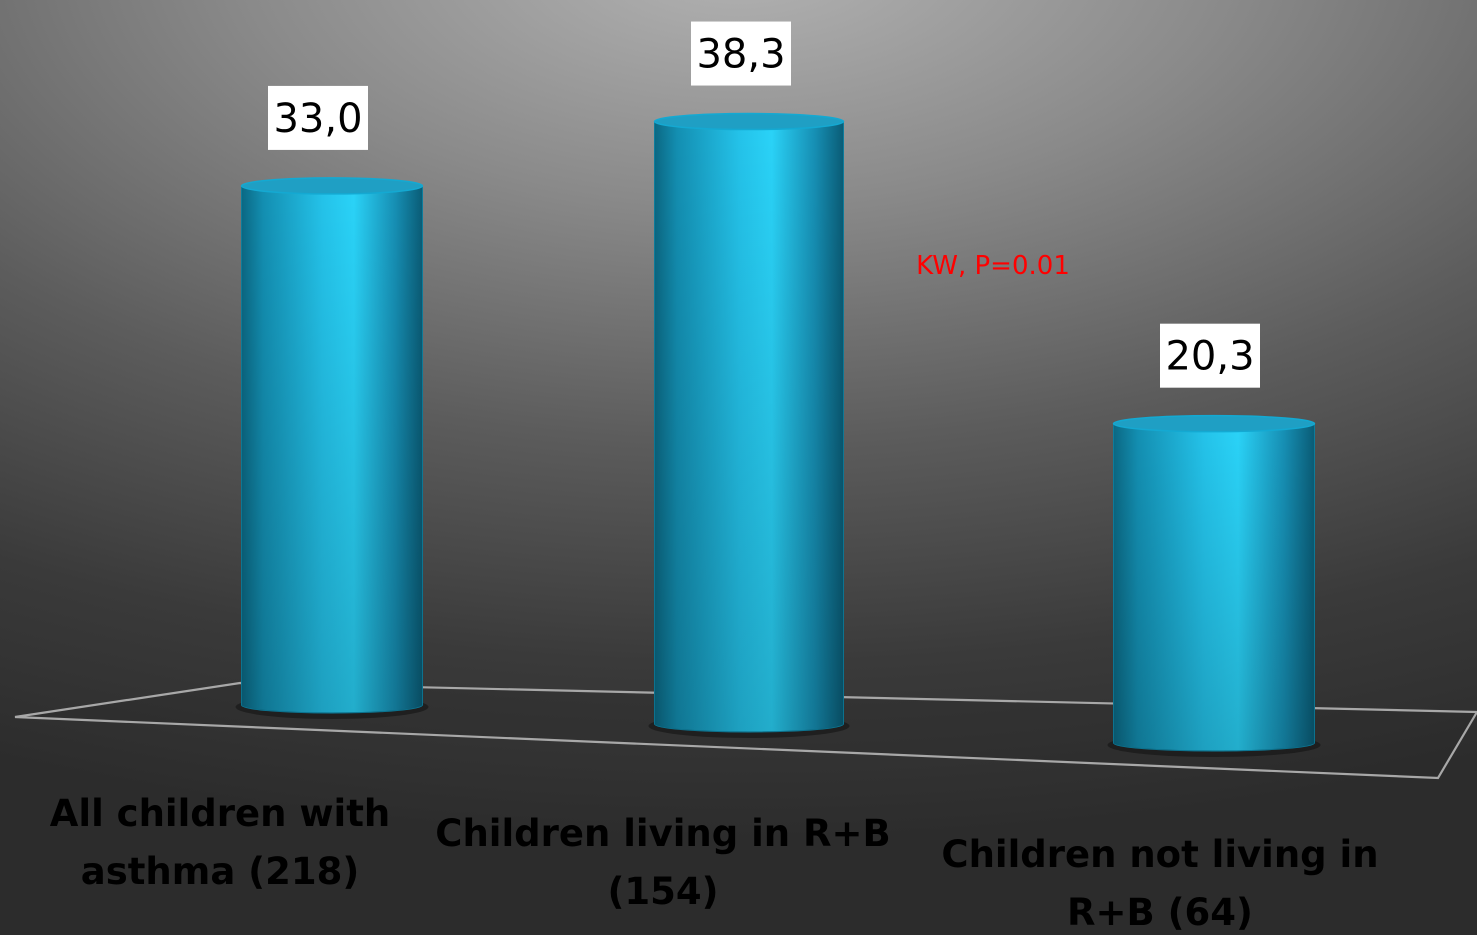 This screenshot has height=935, width=1477. Describe the element at coordinates (1159, 883) in the screenshot. I see `category-label-3: Children not living in R+B (64)` at that location.